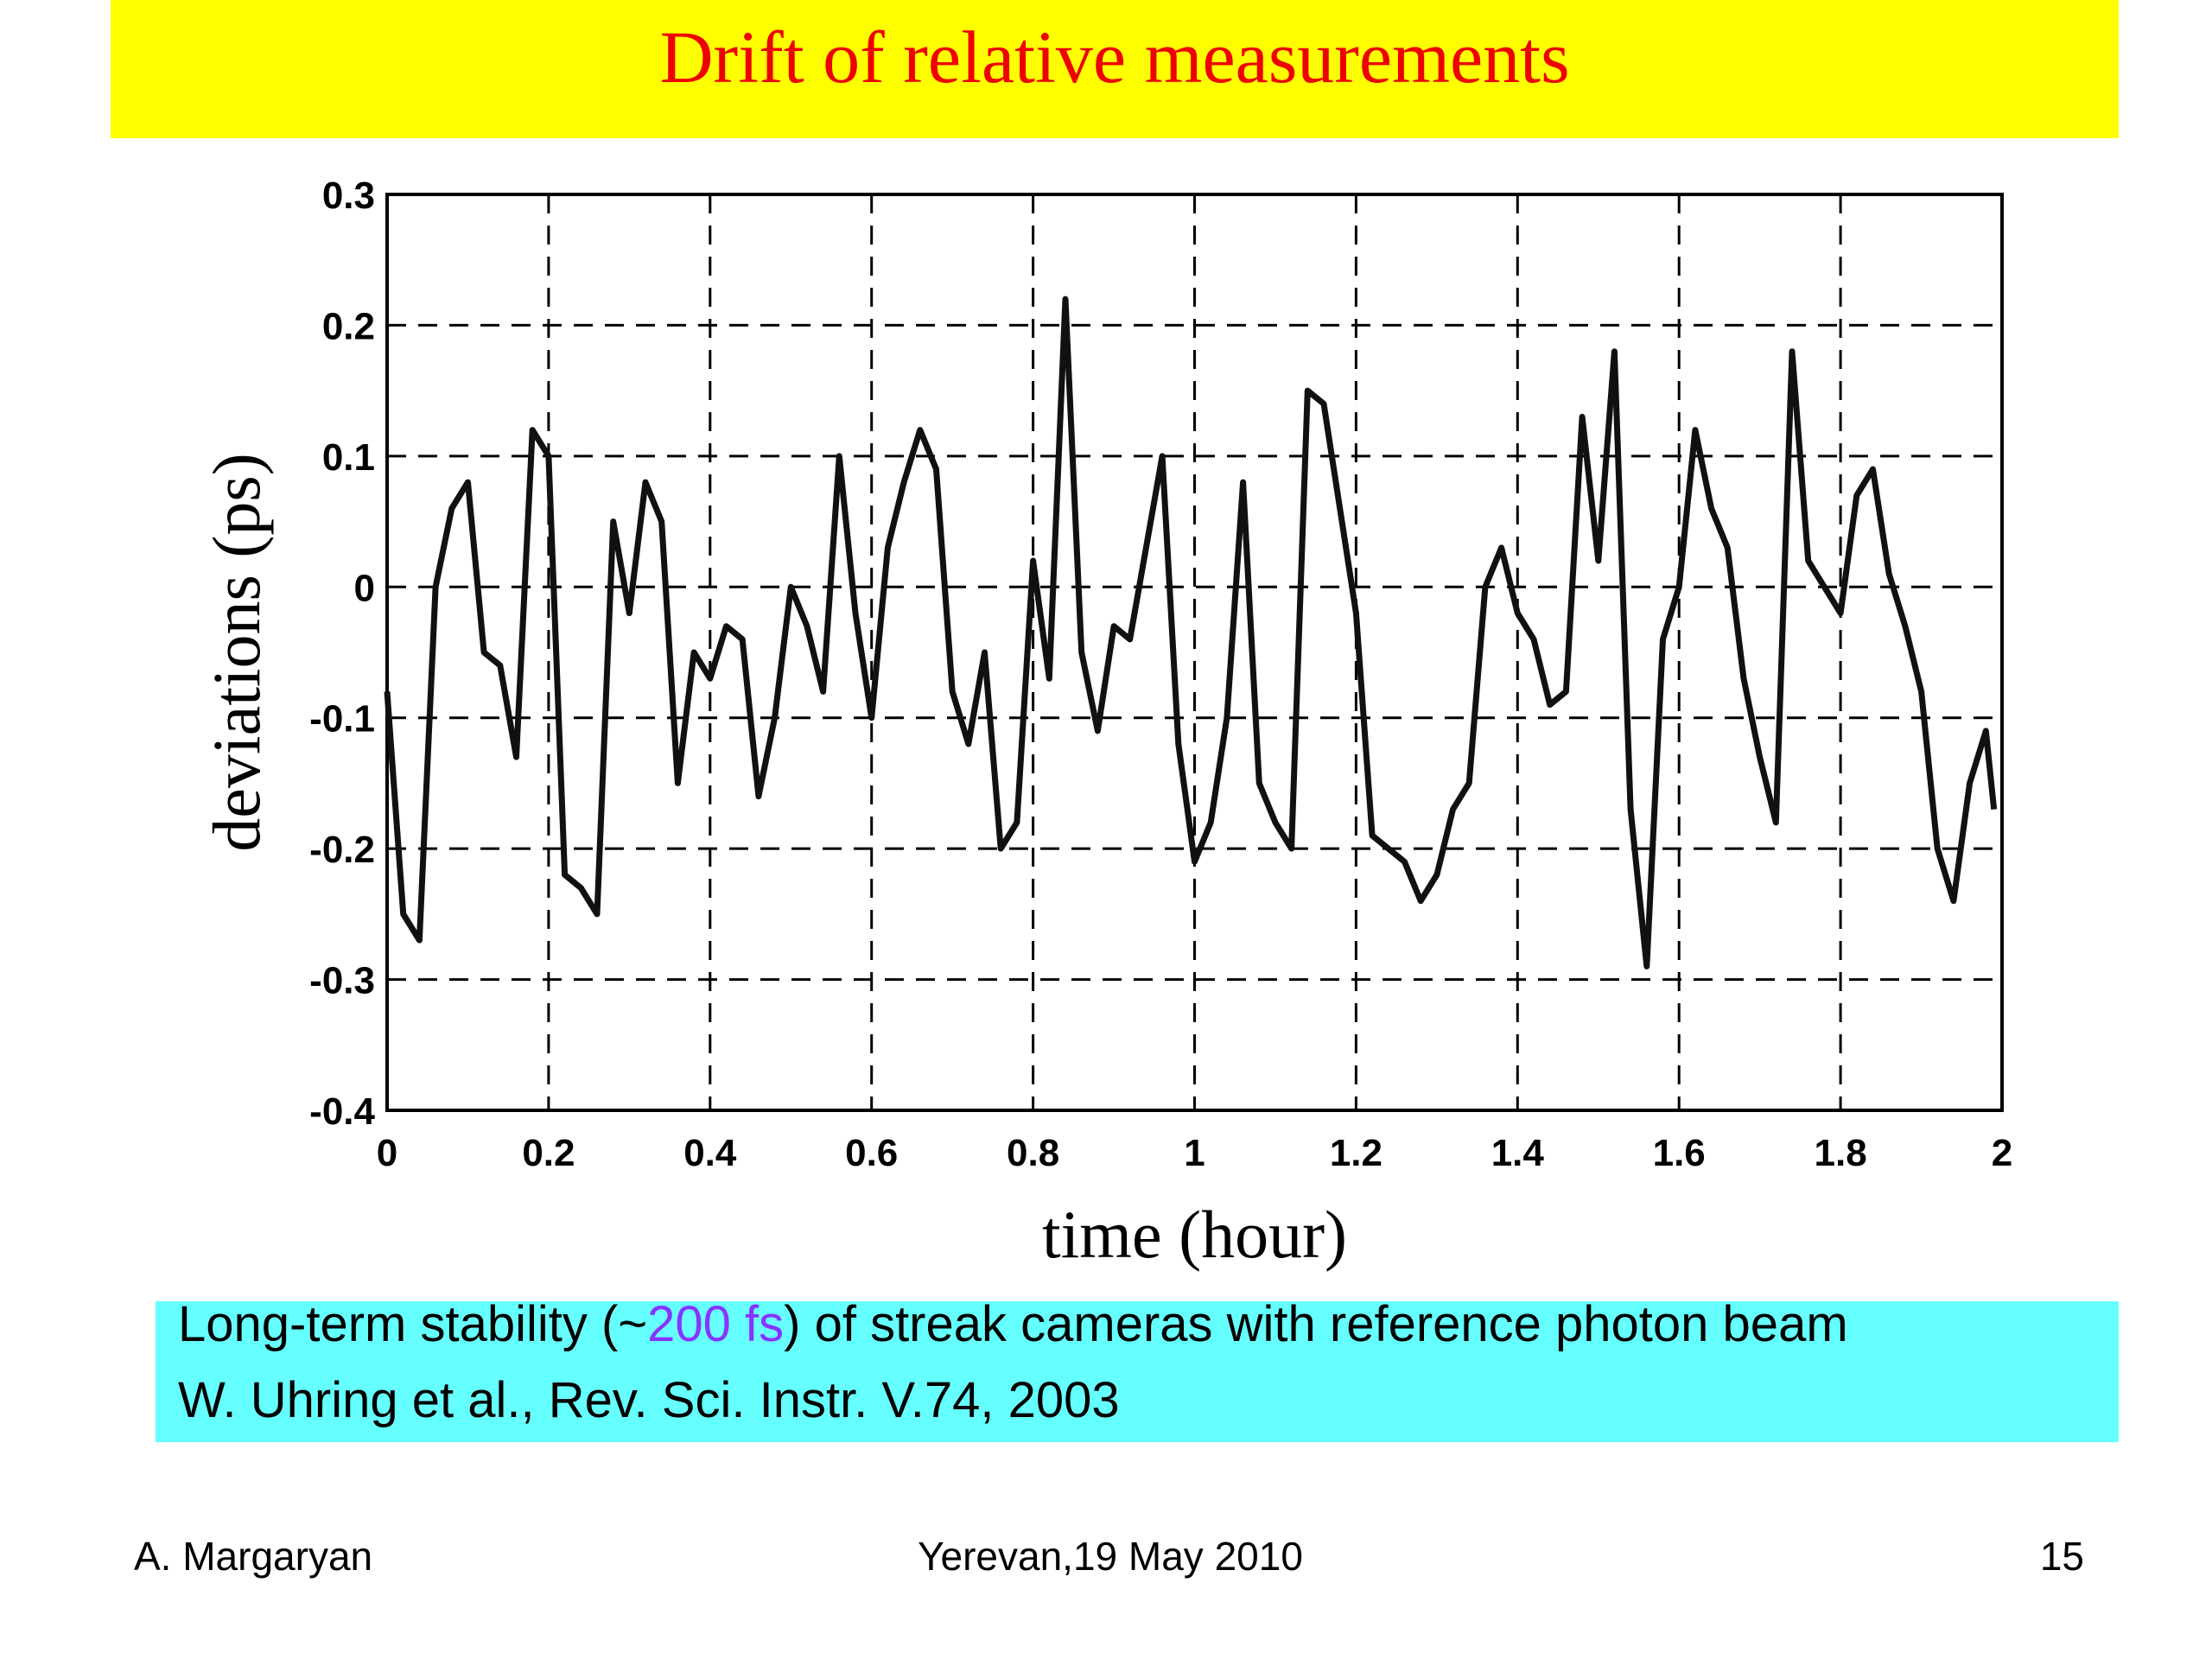 This screenshot has width=2212, height=1659. I want to click on x-tick-label: 1, so click(1194, 1153).